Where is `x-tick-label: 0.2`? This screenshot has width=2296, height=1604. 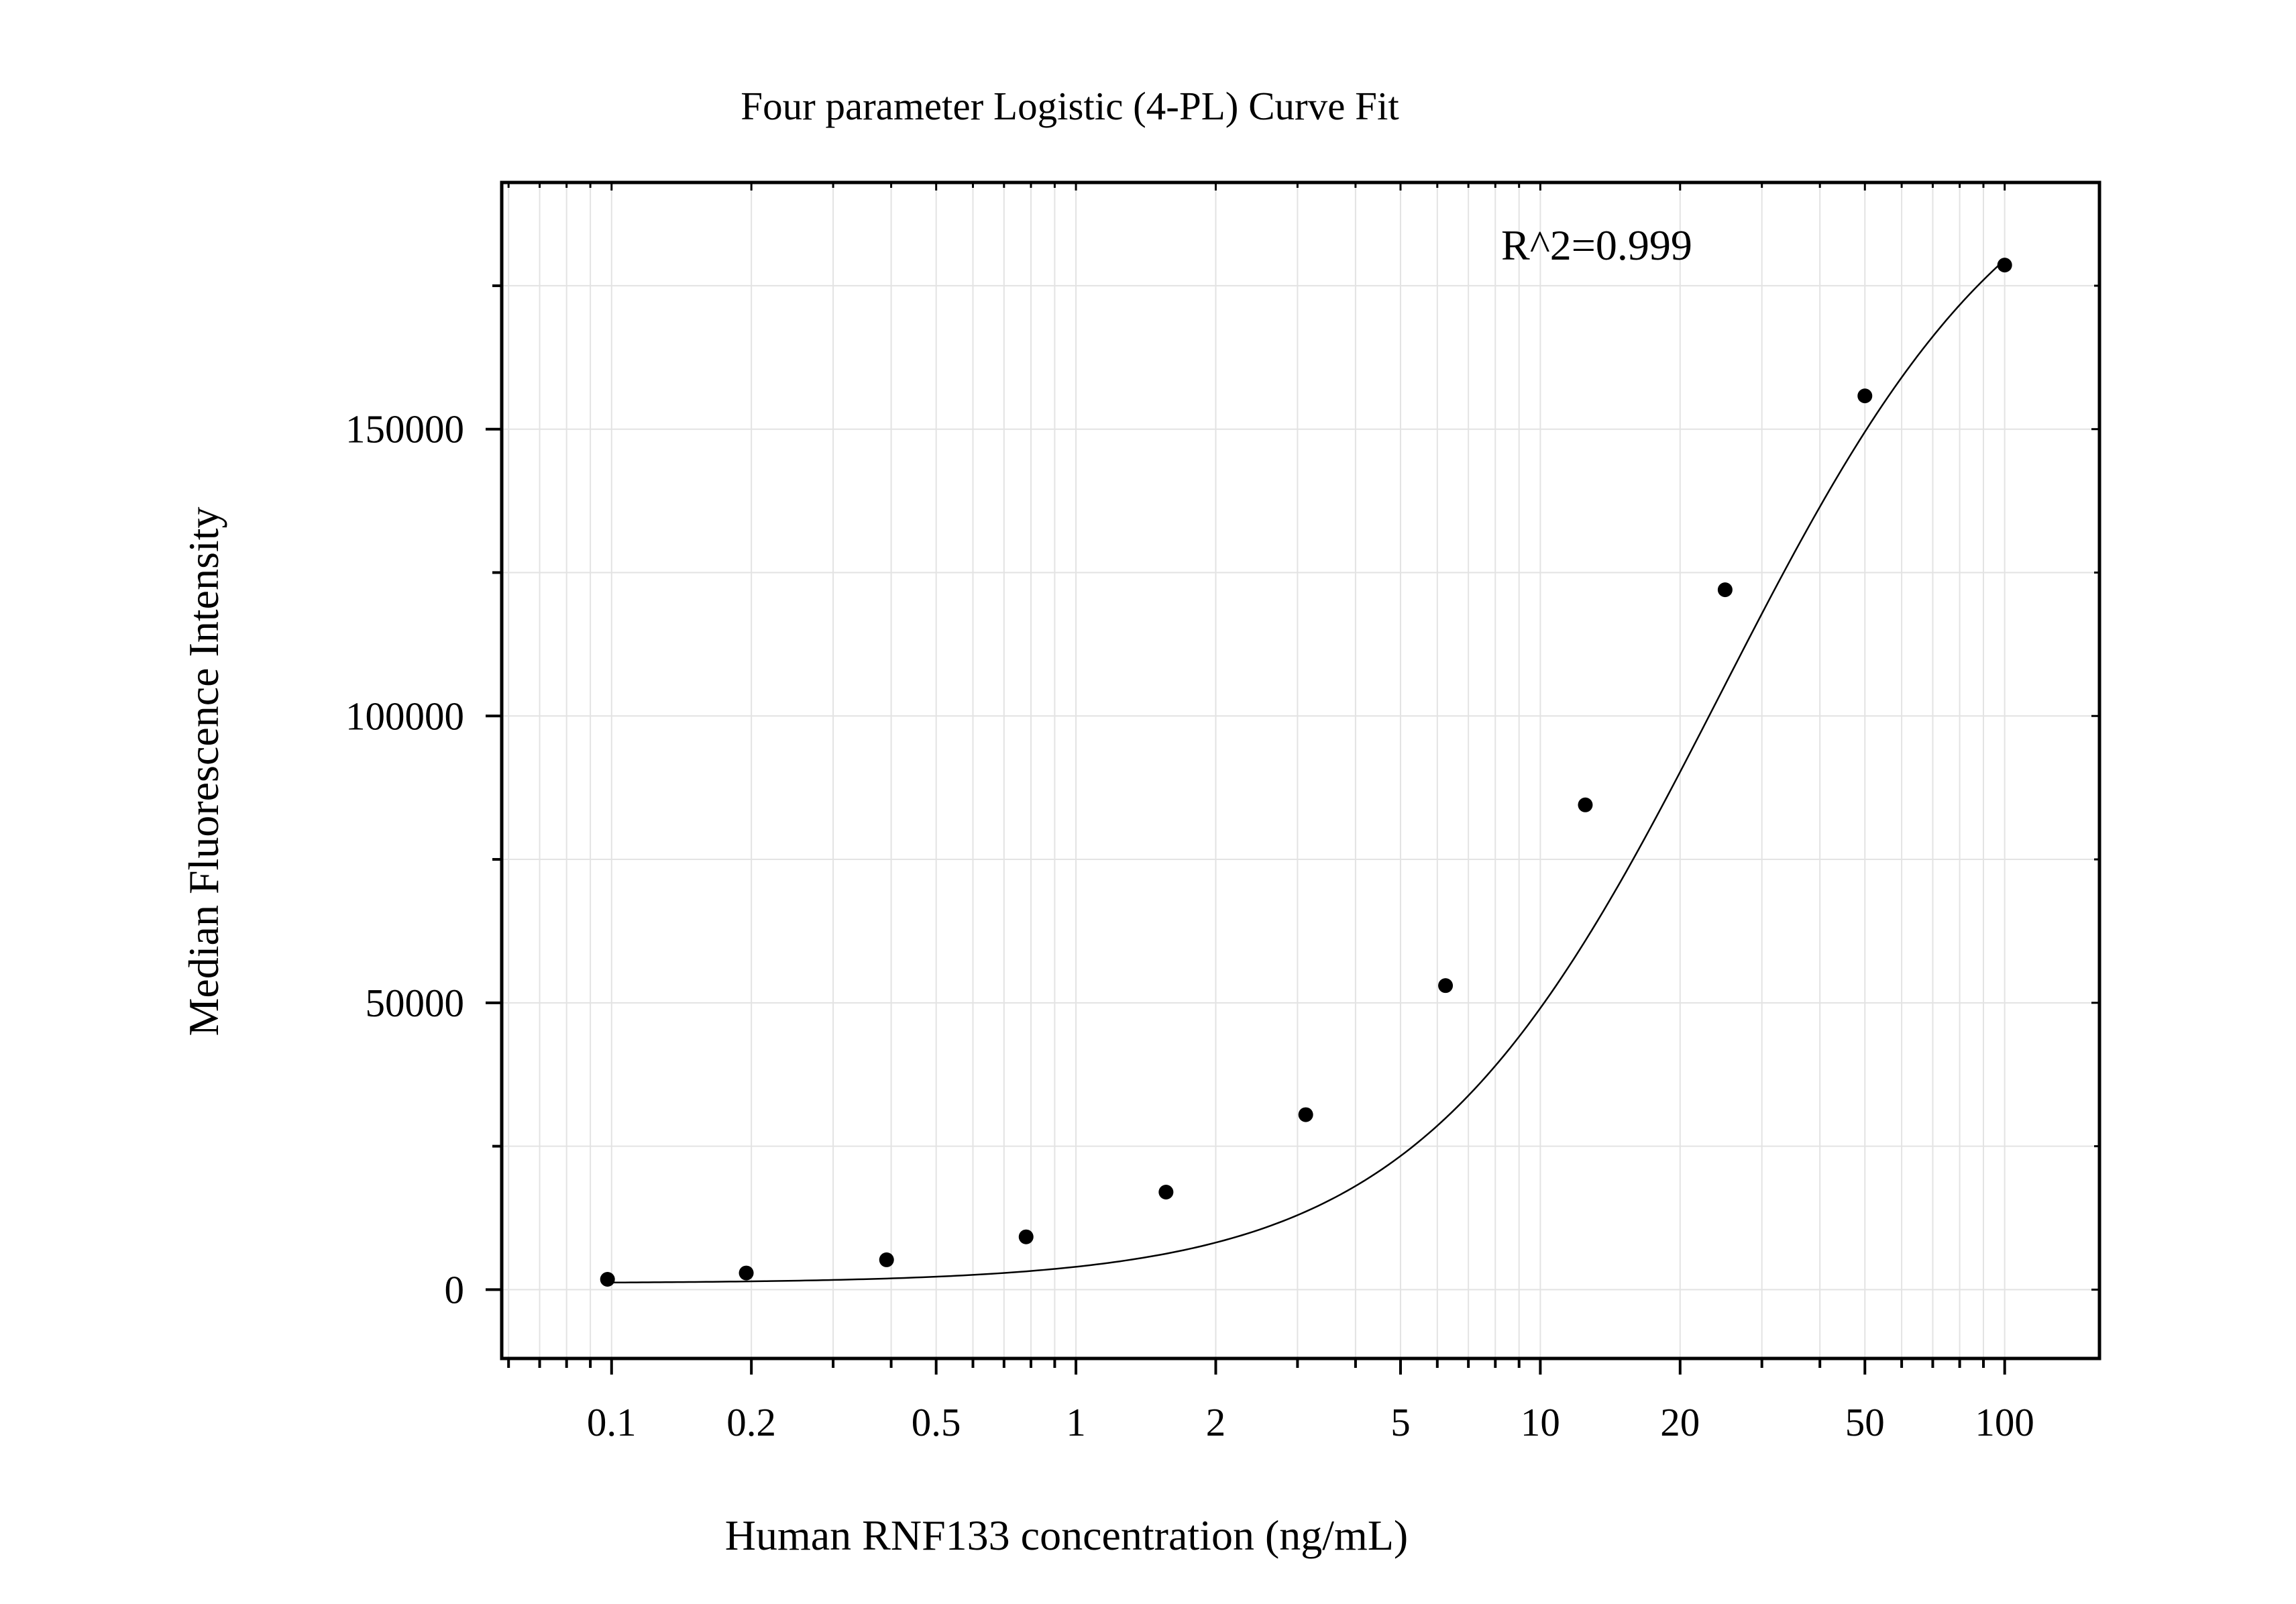 x-tick-label: 0.2 is located at coordinates (751, 1422).